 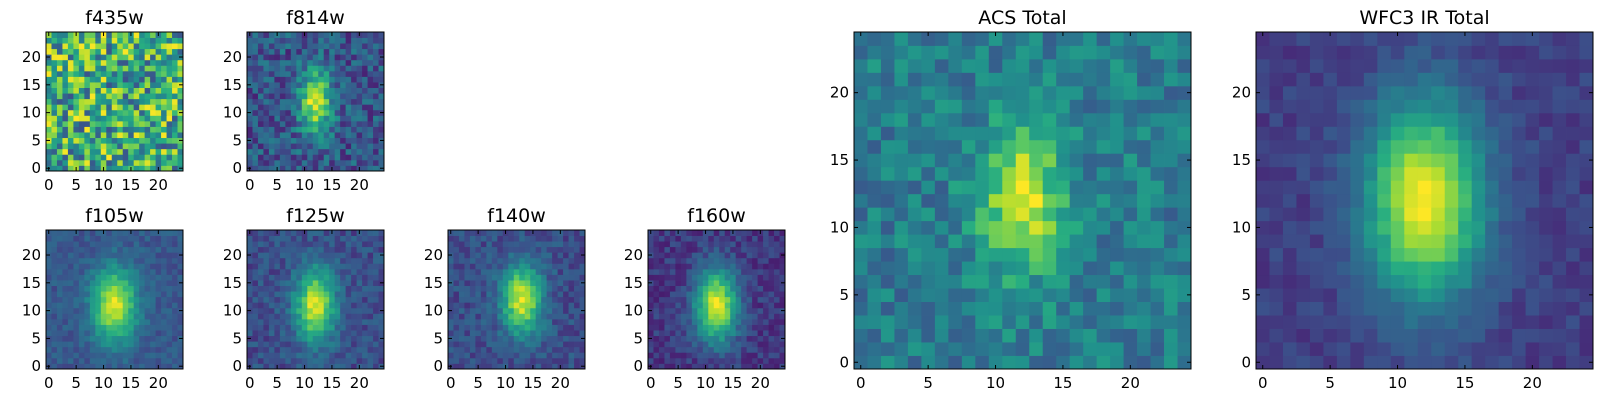 What do you see at coordinates (433, 255) in the screenshot?
I see `y-tick-label: 20` at bounding box center [433, 255].